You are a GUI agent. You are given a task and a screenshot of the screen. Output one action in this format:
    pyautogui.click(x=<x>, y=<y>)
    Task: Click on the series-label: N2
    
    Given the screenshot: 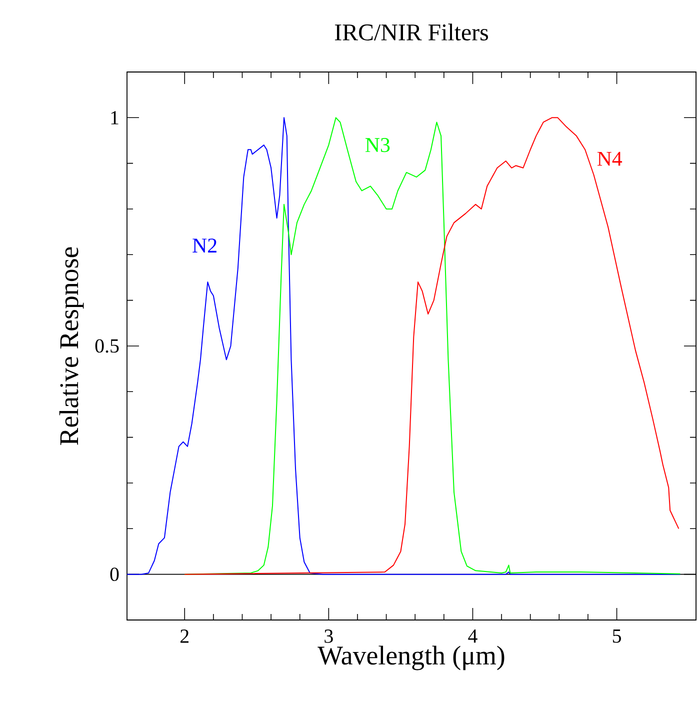 What is the action you would take?
    pyautogui.click(x=204, y=245)
    